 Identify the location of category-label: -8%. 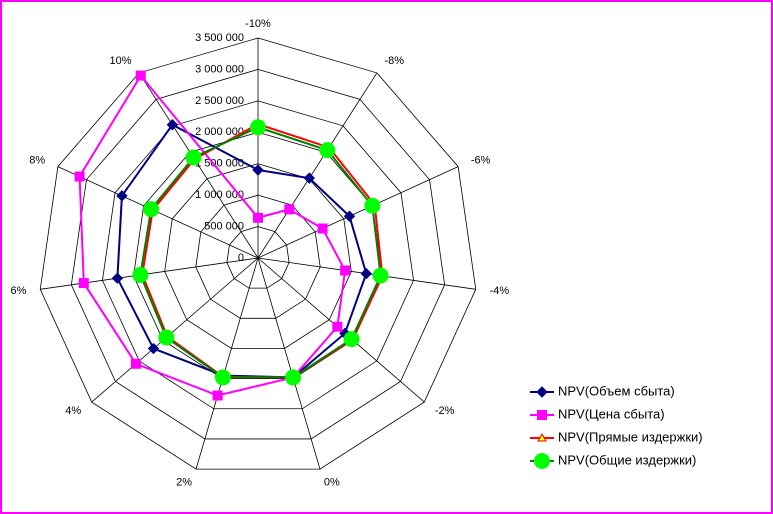
(395, 61).